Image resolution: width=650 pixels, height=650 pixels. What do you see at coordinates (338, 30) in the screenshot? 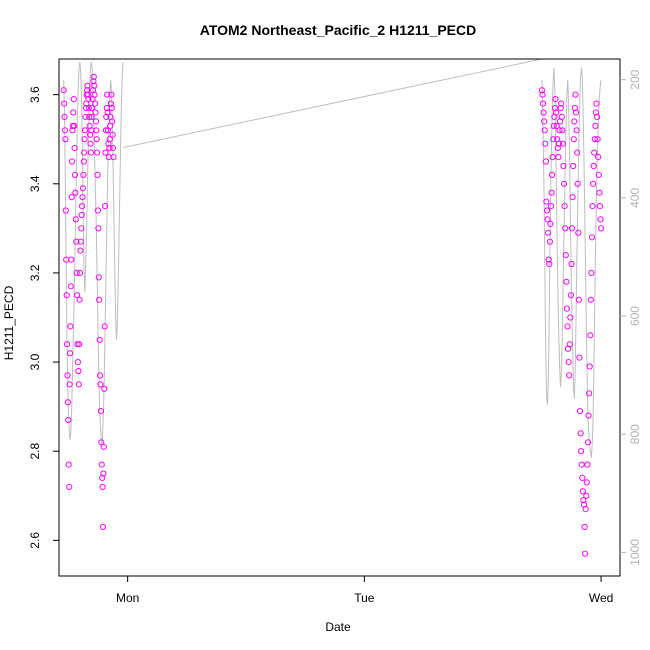
I see `chart-title: ATOM2 Northeast_Pacific_2 H1211_PECD` at bounding box center [338, 30].